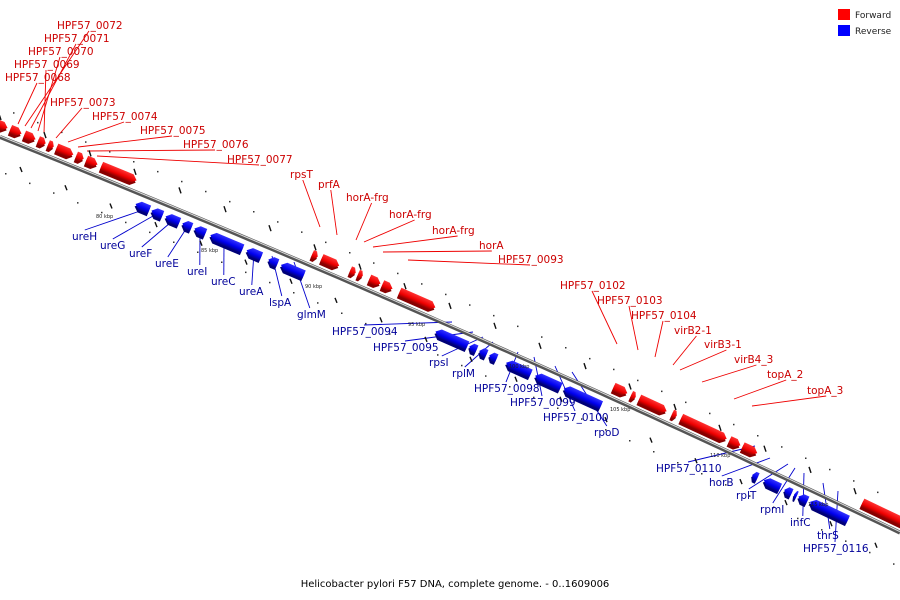  Describe the element at coordinates (844, 14) in the screenshot. I see `legend-forward-swatch` at that location.